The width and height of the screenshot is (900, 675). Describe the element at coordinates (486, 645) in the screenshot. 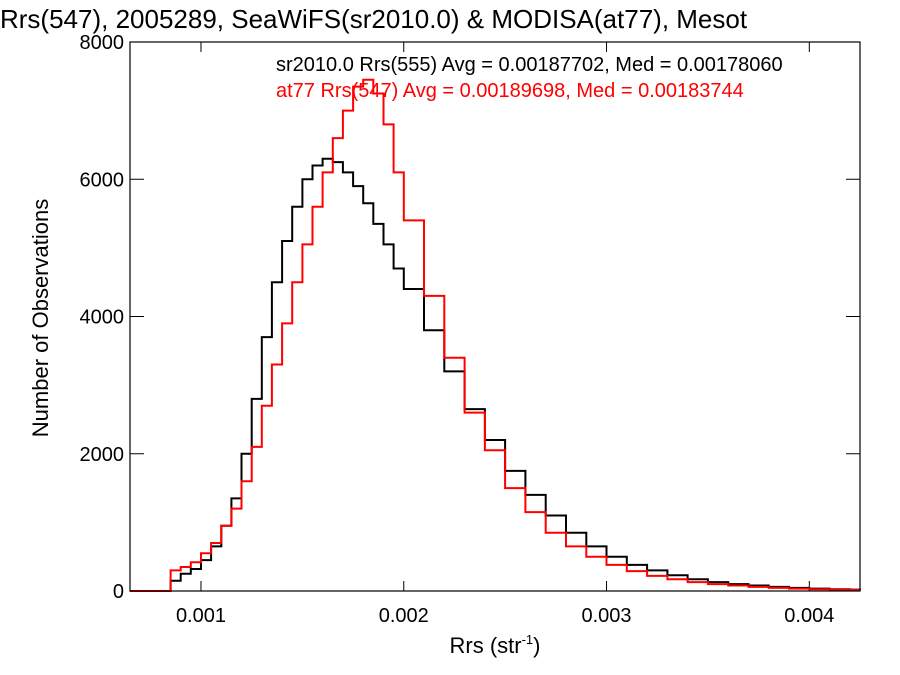

I see `x-axis-label-main: Rrs (str` at that location.